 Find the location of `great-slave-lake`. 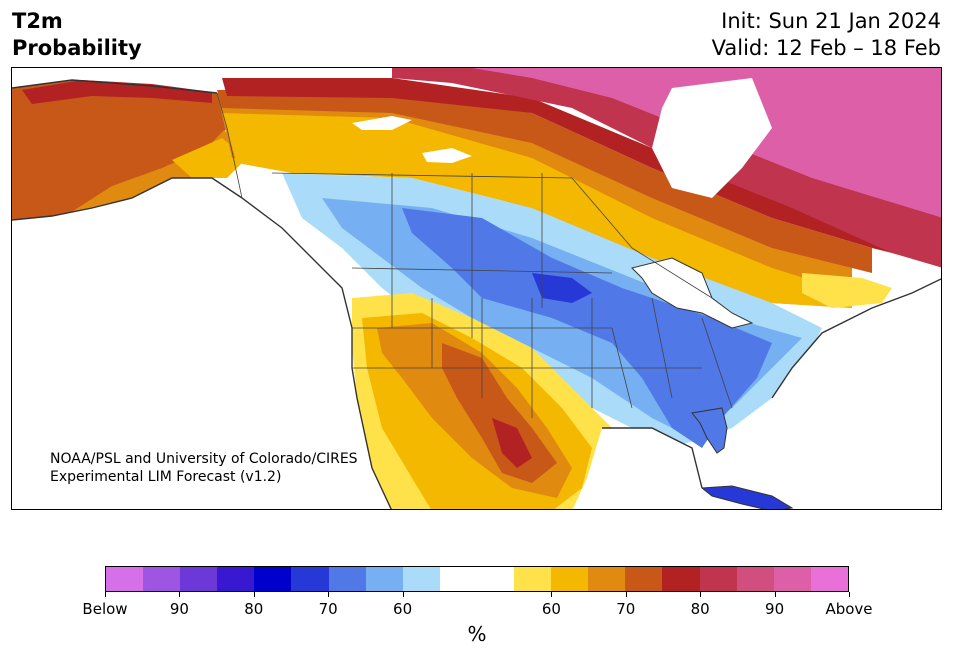

great-slave-lake is located at coordinates (382, 123).